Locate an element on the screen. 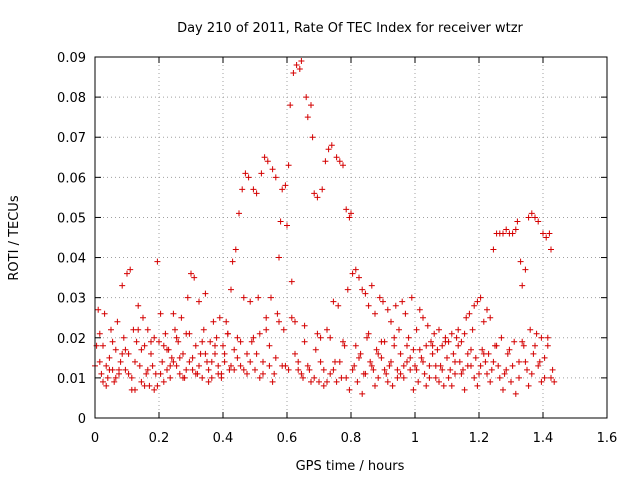 Image resolution: width=640 pixels, height=480 pixels. x-tick-label: 0.4 is located at coordinates (223, 438).